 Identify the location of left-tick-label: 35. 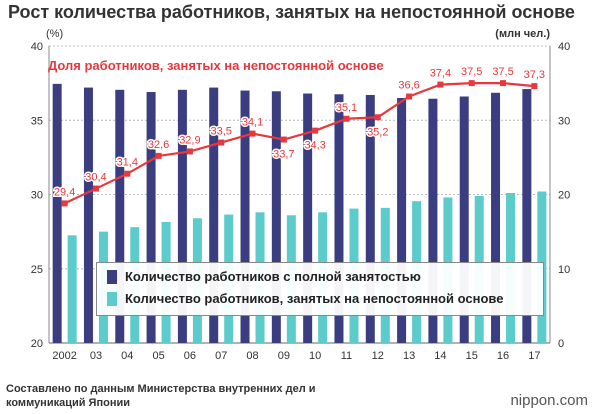
(37, 121).